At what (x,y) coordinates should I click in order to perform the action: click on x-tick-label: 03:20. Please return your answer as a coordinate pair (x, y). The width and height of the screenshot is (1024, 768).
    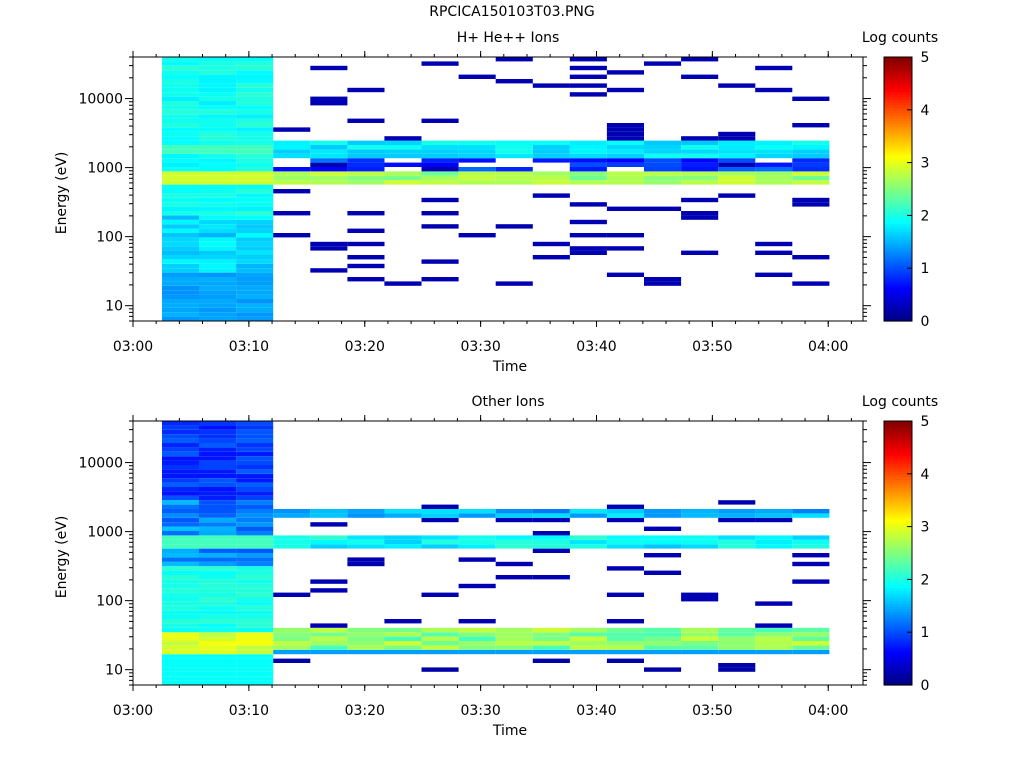
    Looking at the image, I should click on (365, 711).